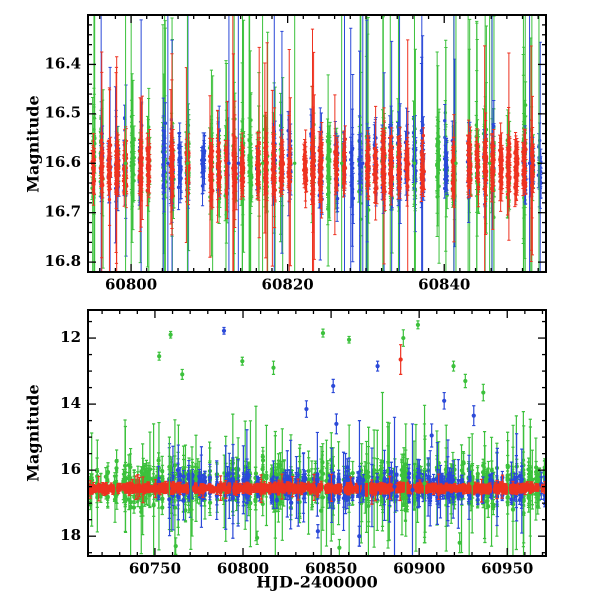  What do you see at coordinates (317, 582) in the screenshot?
I see `x-axis-label: HJD-2400000` at bounding box center [317, 582].